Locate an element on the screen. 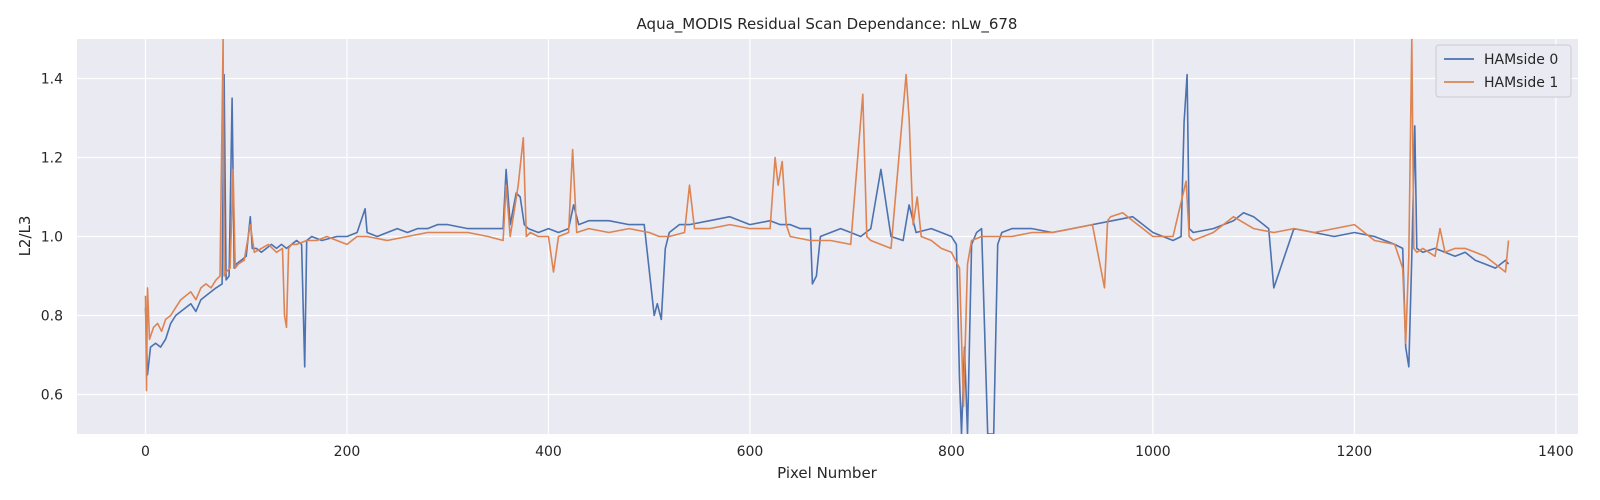 This screenshot has width=1600, height=500. legend: HAMside 0 HAMside 1 is located at coordinates (1503, 71).